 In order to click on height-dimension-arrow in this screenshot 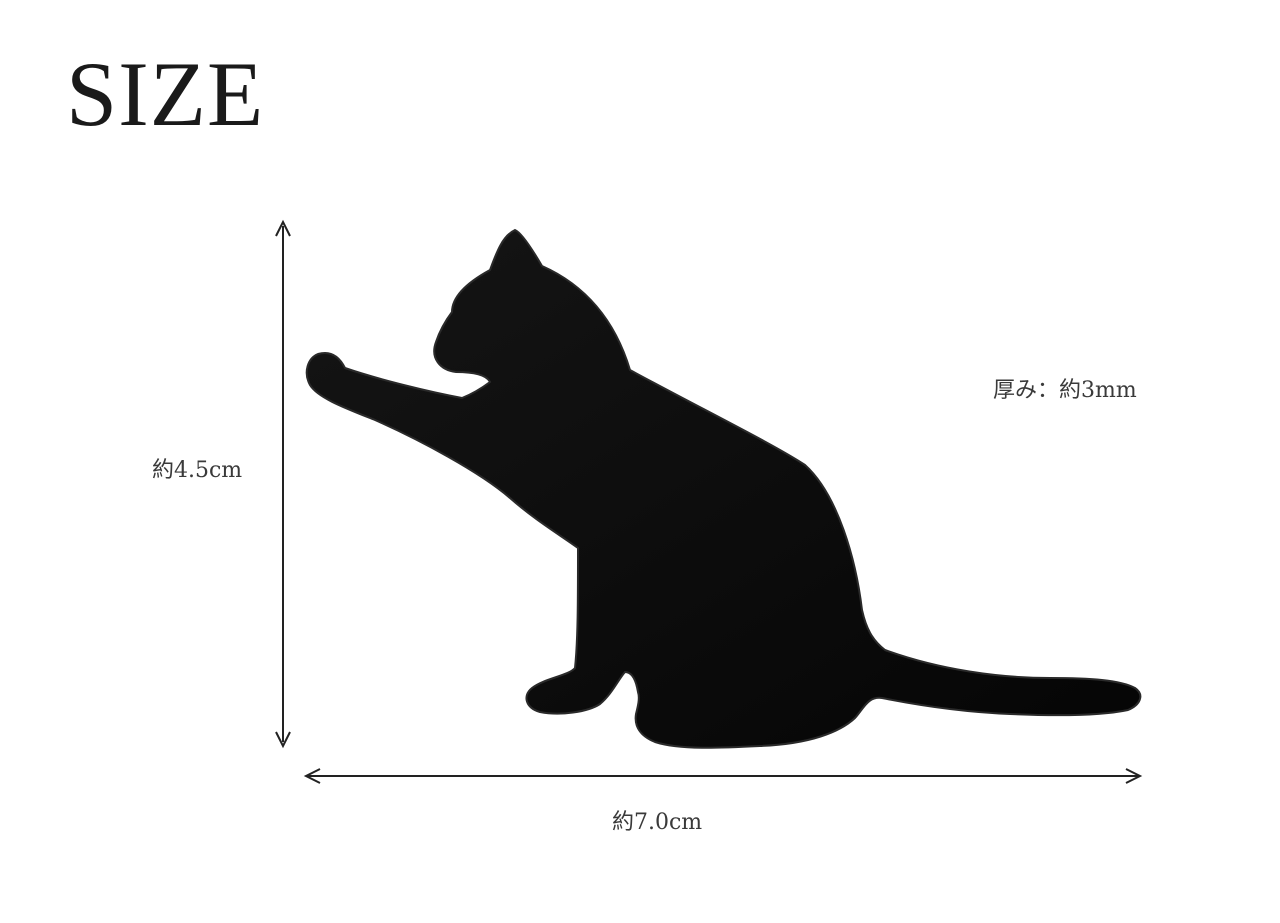, I will do `click(283, 484)`.